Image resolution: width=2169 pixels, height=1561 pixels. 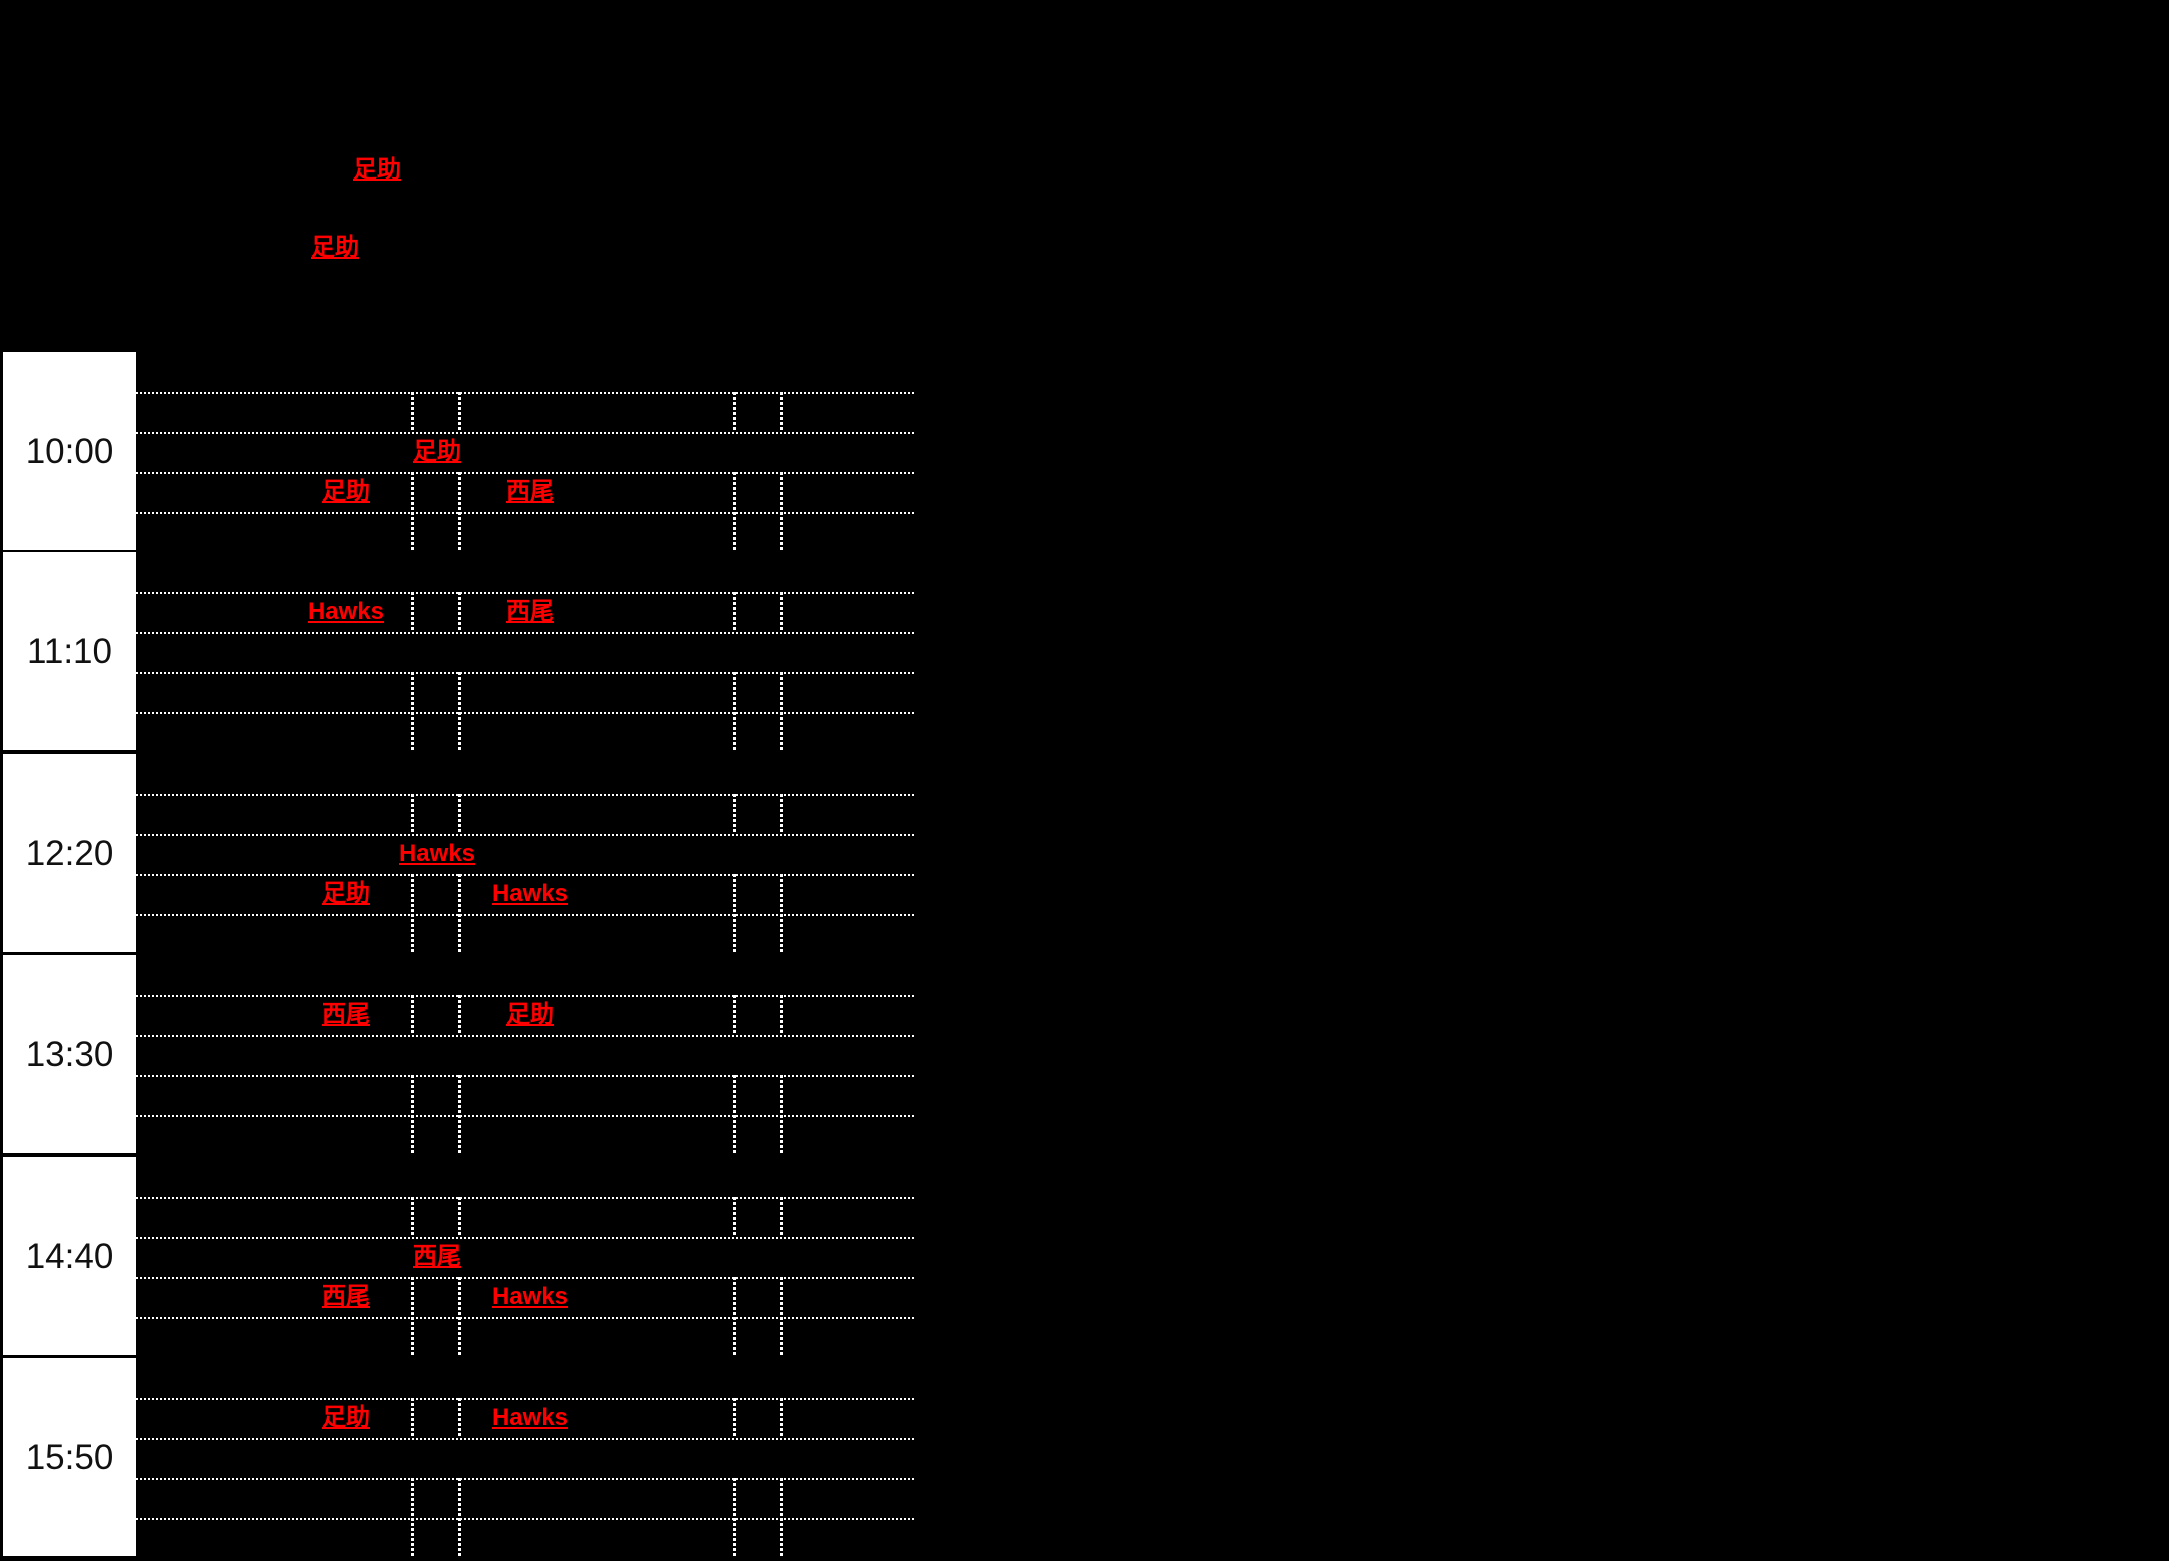 I want to click on time-label: 10:00, so click(x=69, y=451).